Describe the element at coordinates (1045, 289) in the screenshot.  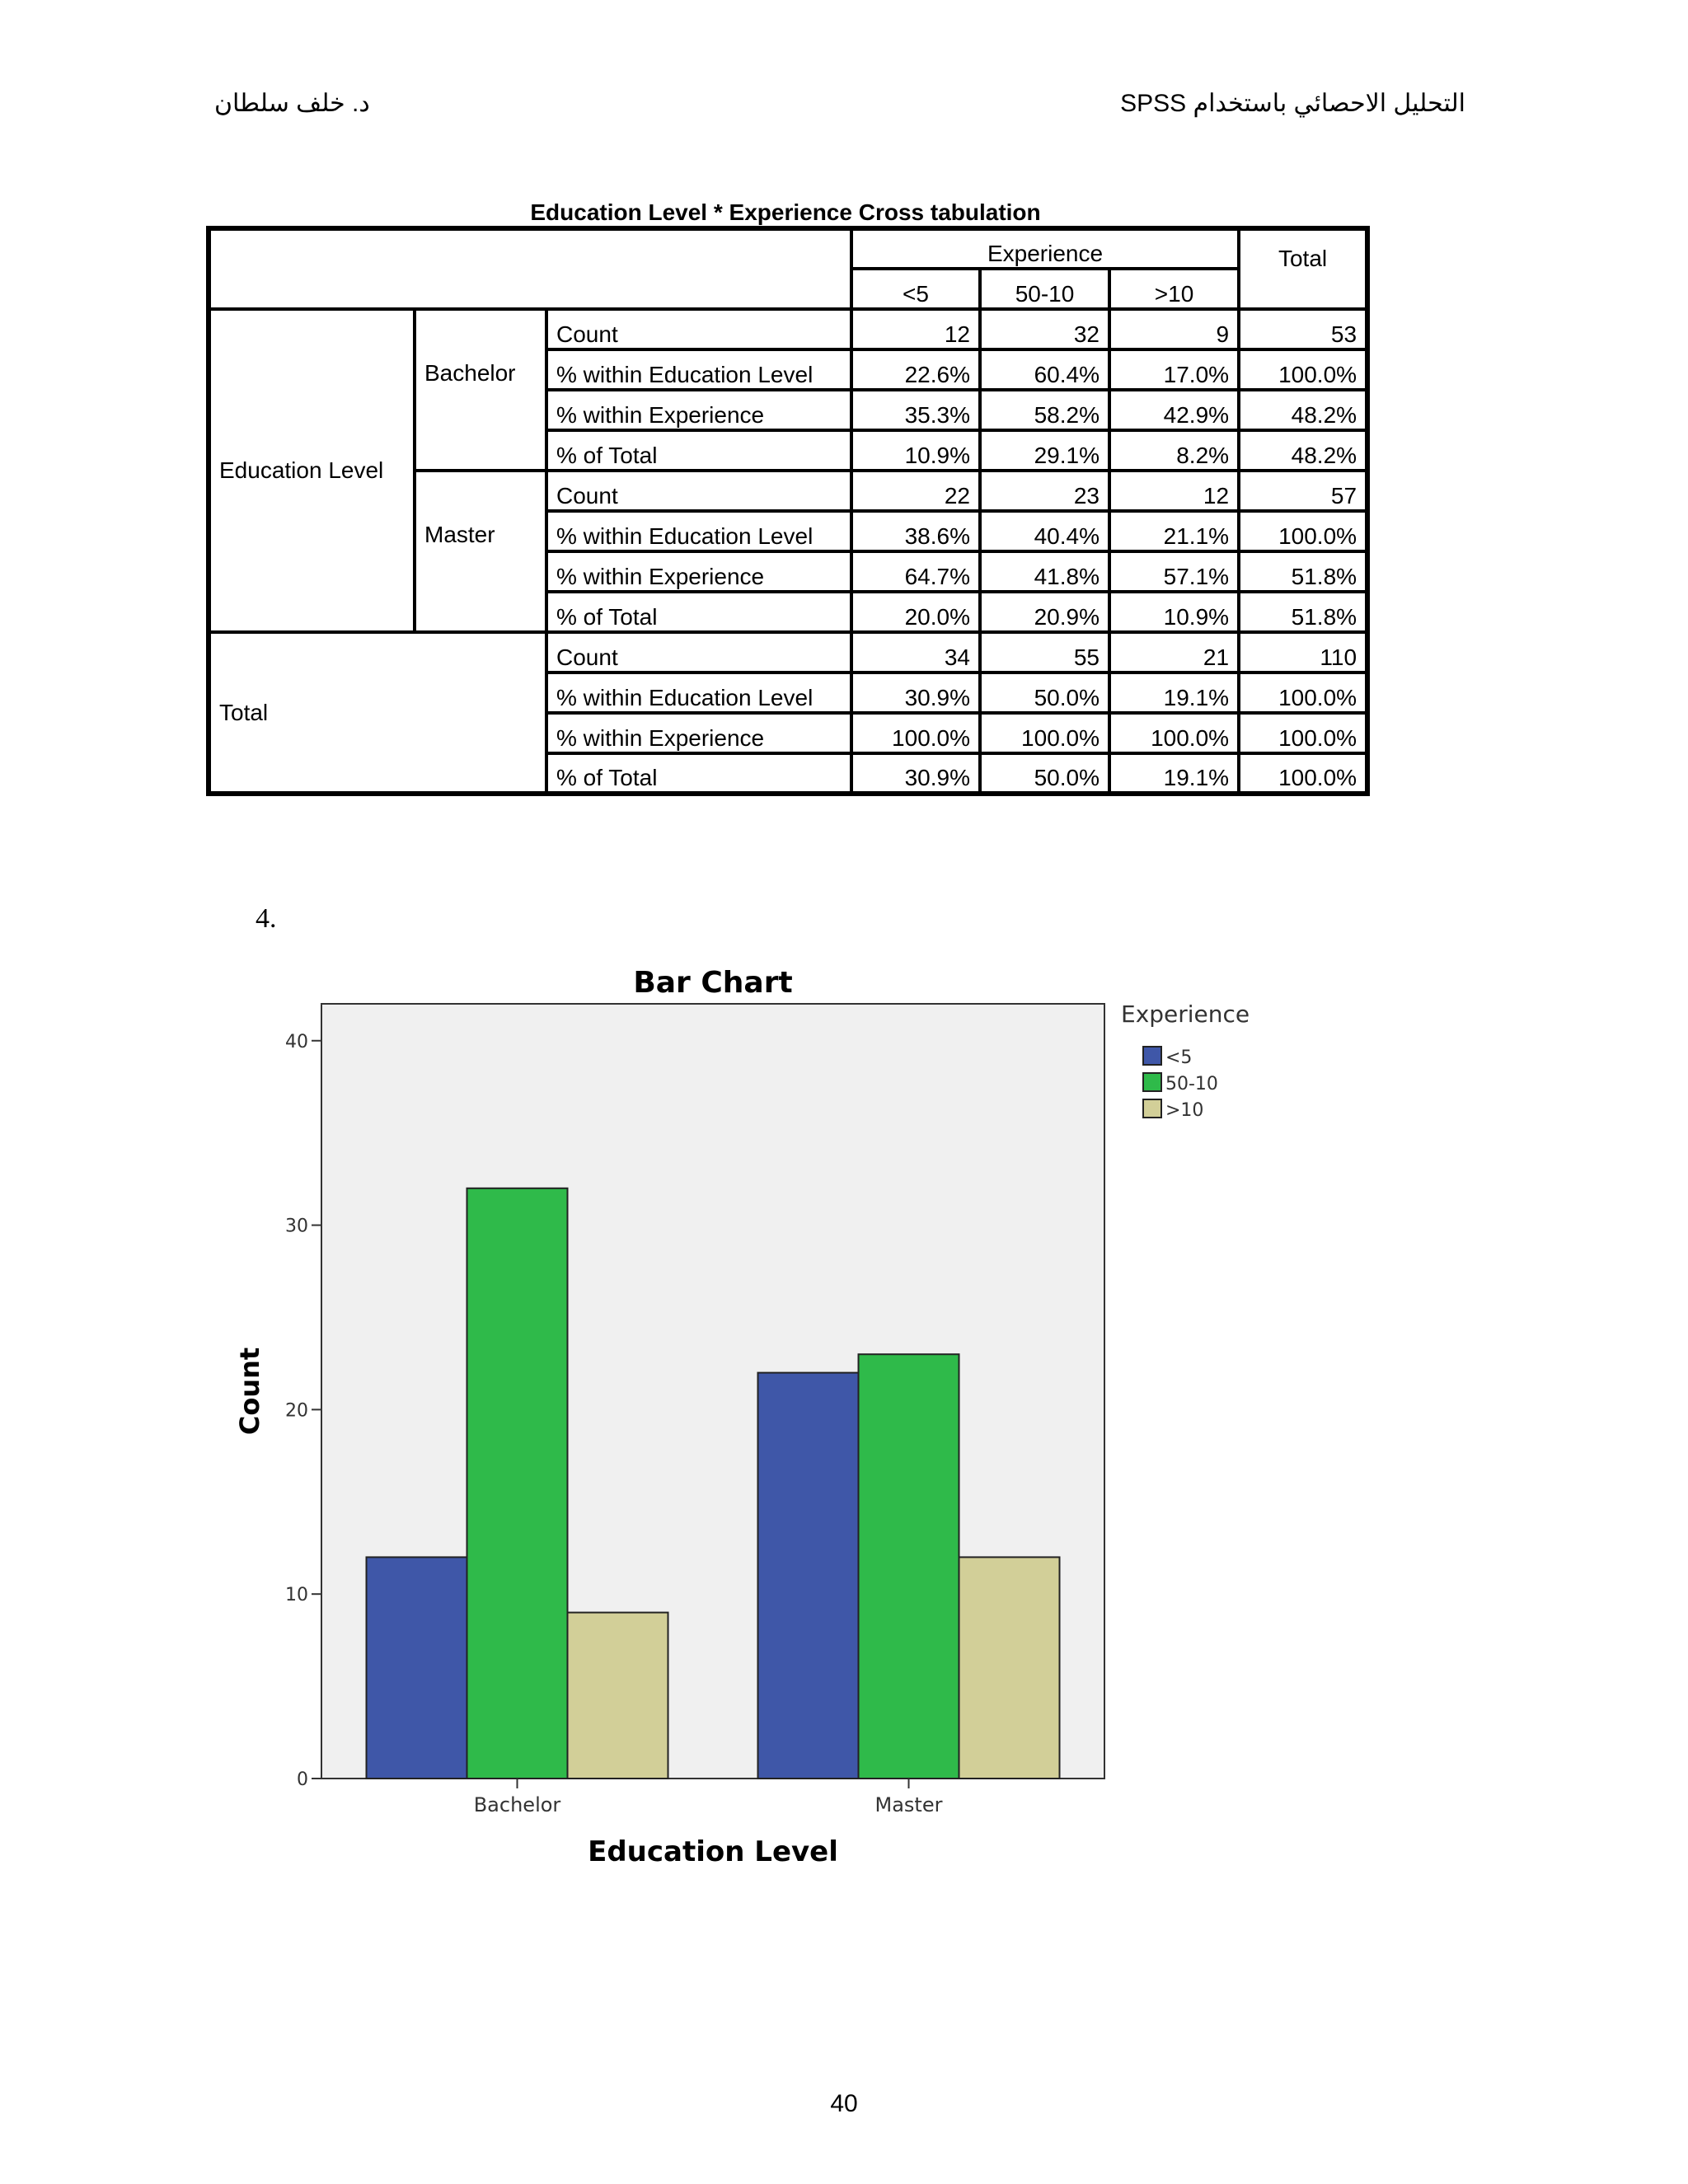
I see `column-header: 50-10` at that location.